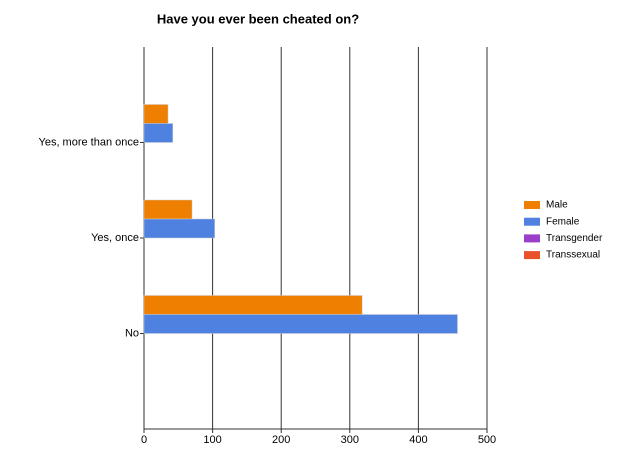 Image resolution: width=627 pixels, height=470 pixels. I want to click on x-tick-label: 100, so click(212, 440).